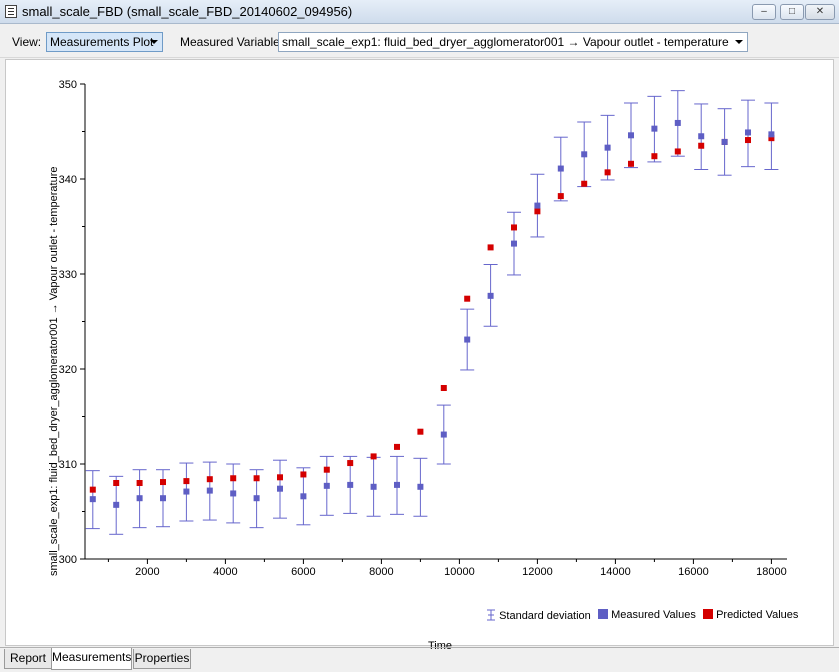 This screenshot has width=839, height=672. Describe the element at coordinates (27, 42) in the screenshot. I see `view-label: View:` at that location.